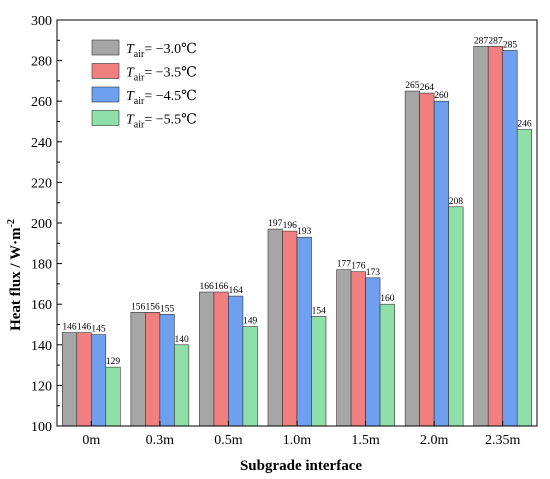 The width and height of the screenshot is (550, 479). I want to click on y-tick-label: 220, so click(41, 183).